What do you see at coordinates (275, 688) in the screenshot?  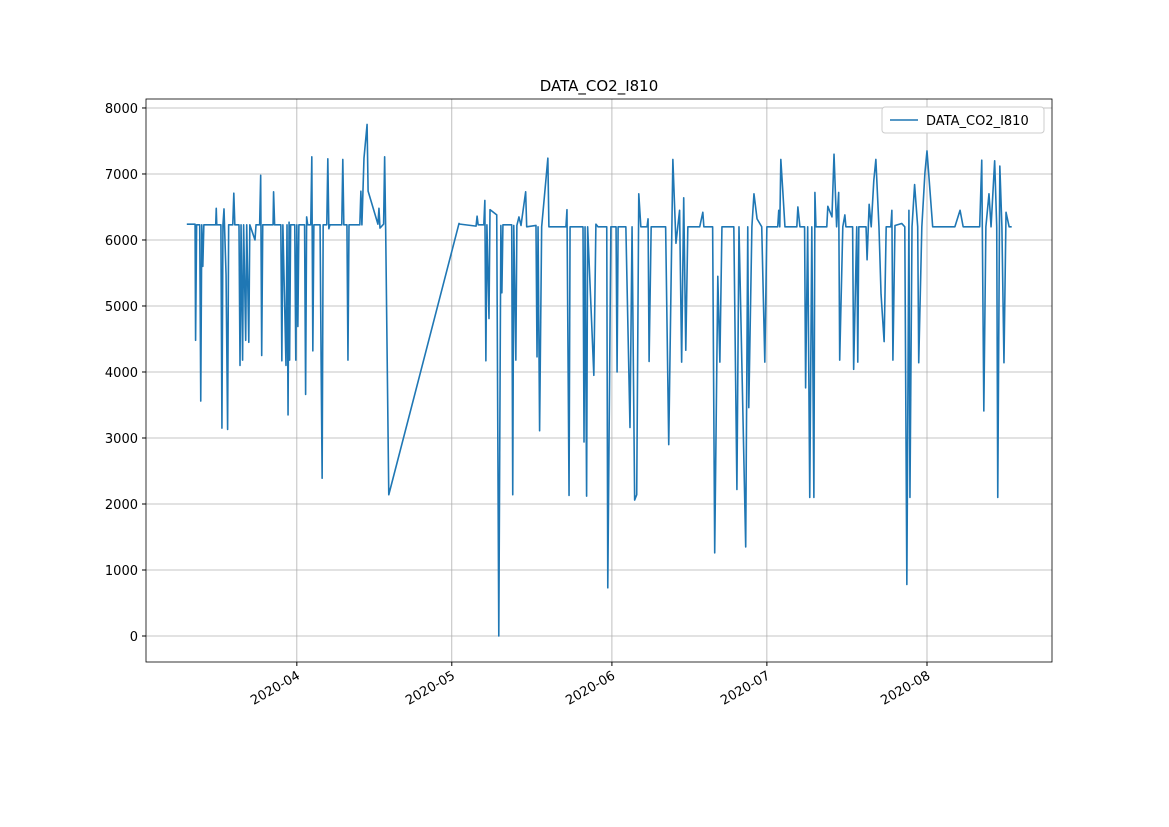 I see `x-tick-label: 2020-04` at bounding box center [275, 688].